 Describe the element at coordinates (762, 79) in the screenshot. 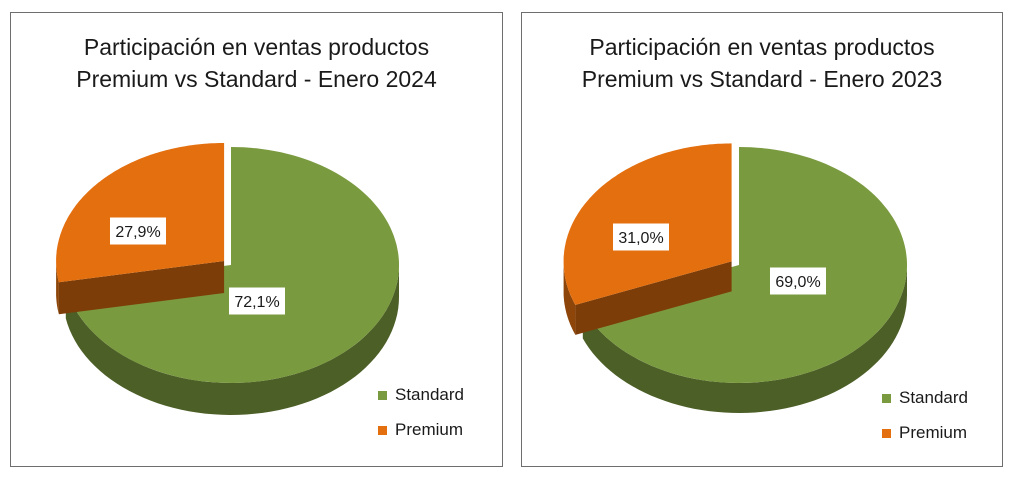

I see `chart-title-line-2: Premium vs Standard - Enero 2023` at that location.